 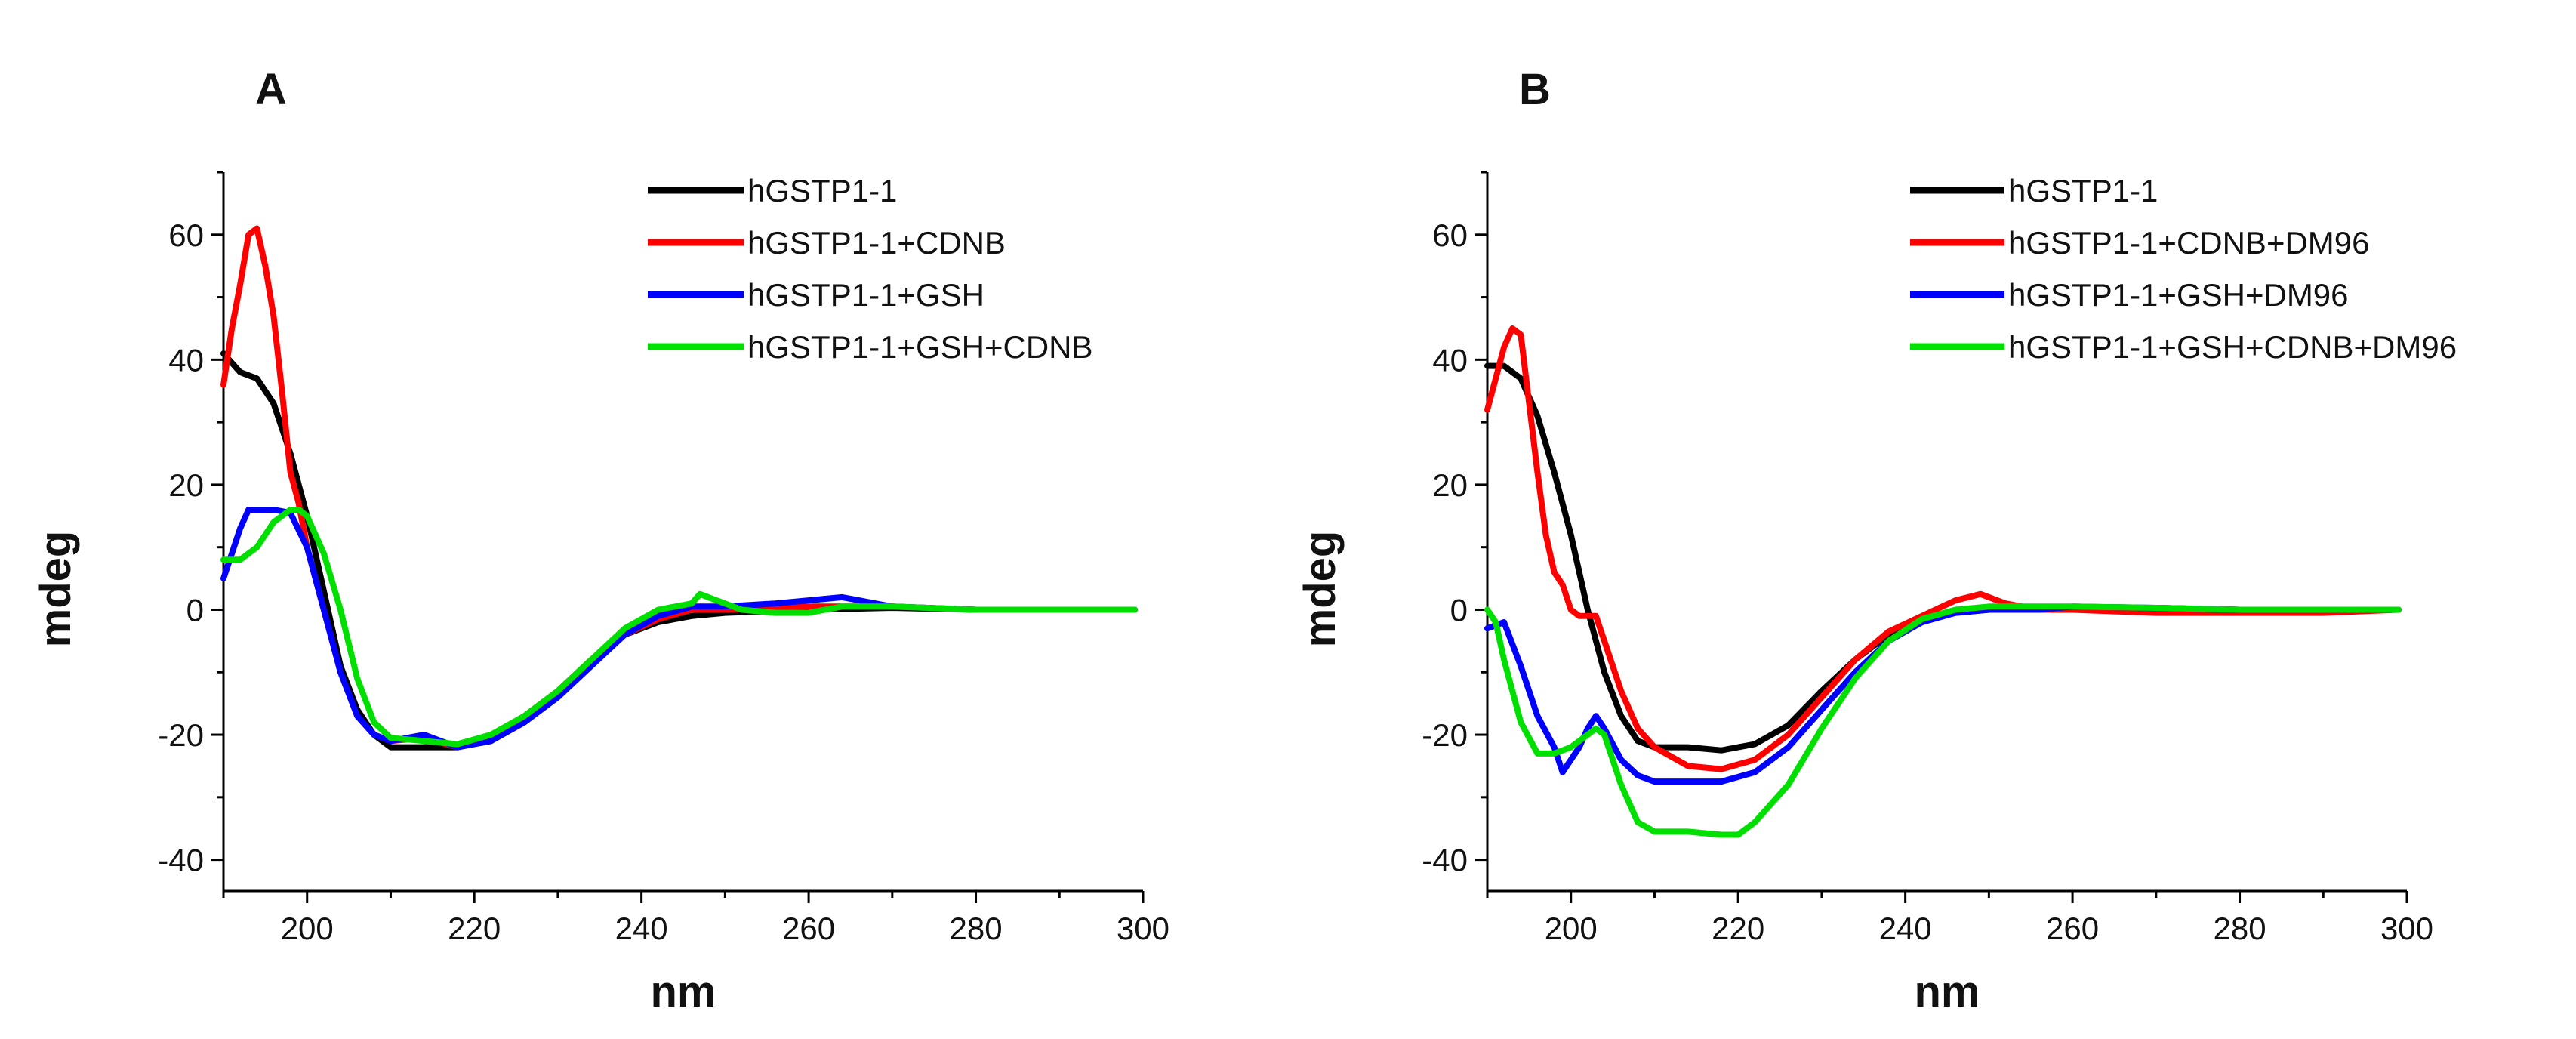 What do you see at coordinates (1535, 89) in the screenshot?
I see `panel-letter-b: B` at bounding box center [1535, 89].